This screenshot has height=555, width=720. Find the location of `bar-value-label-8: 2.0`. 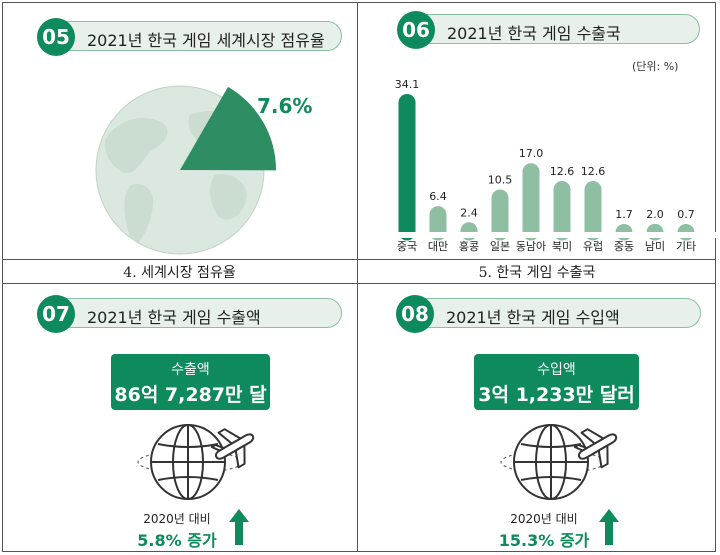

bar-value-label-8: 2.0 is located at coordinates (655, 214).